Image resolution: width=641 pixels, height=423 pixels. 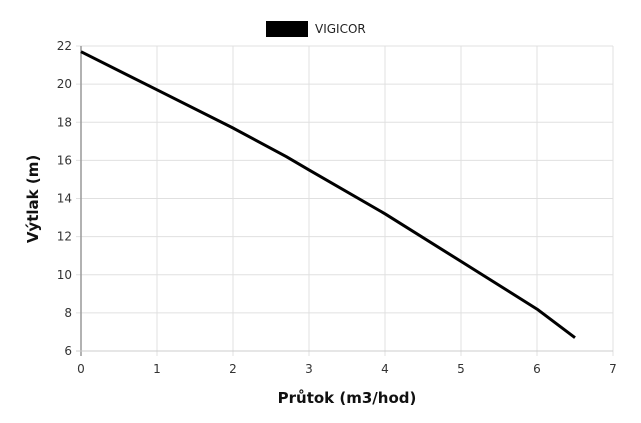 I want to click on y-tick-label: 18, so click(x=64, y=122).